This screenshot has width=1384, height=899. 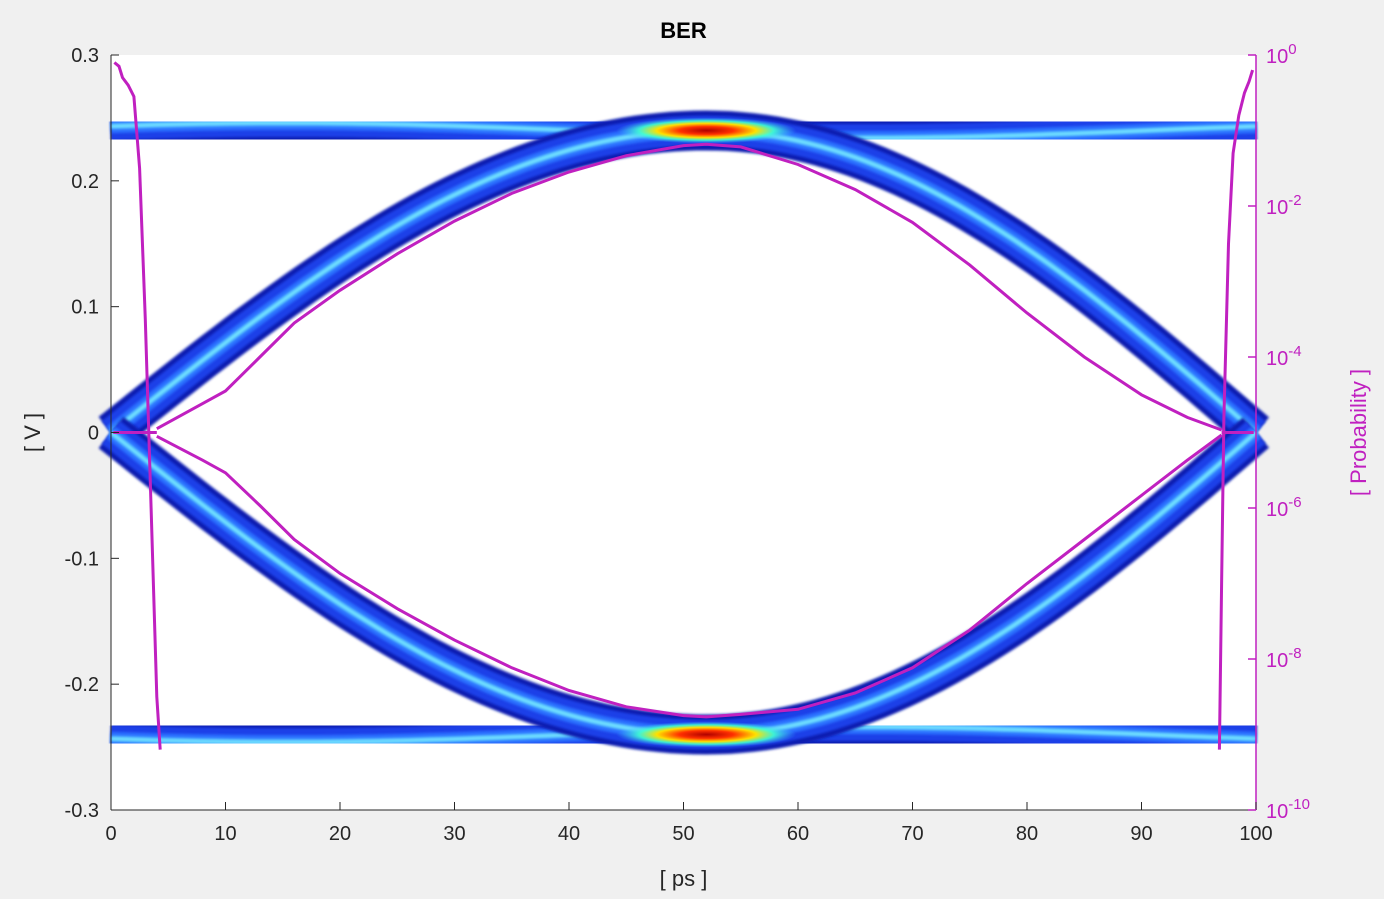 I want to click on x-tick-label: 60, so click(x=798, y=834).